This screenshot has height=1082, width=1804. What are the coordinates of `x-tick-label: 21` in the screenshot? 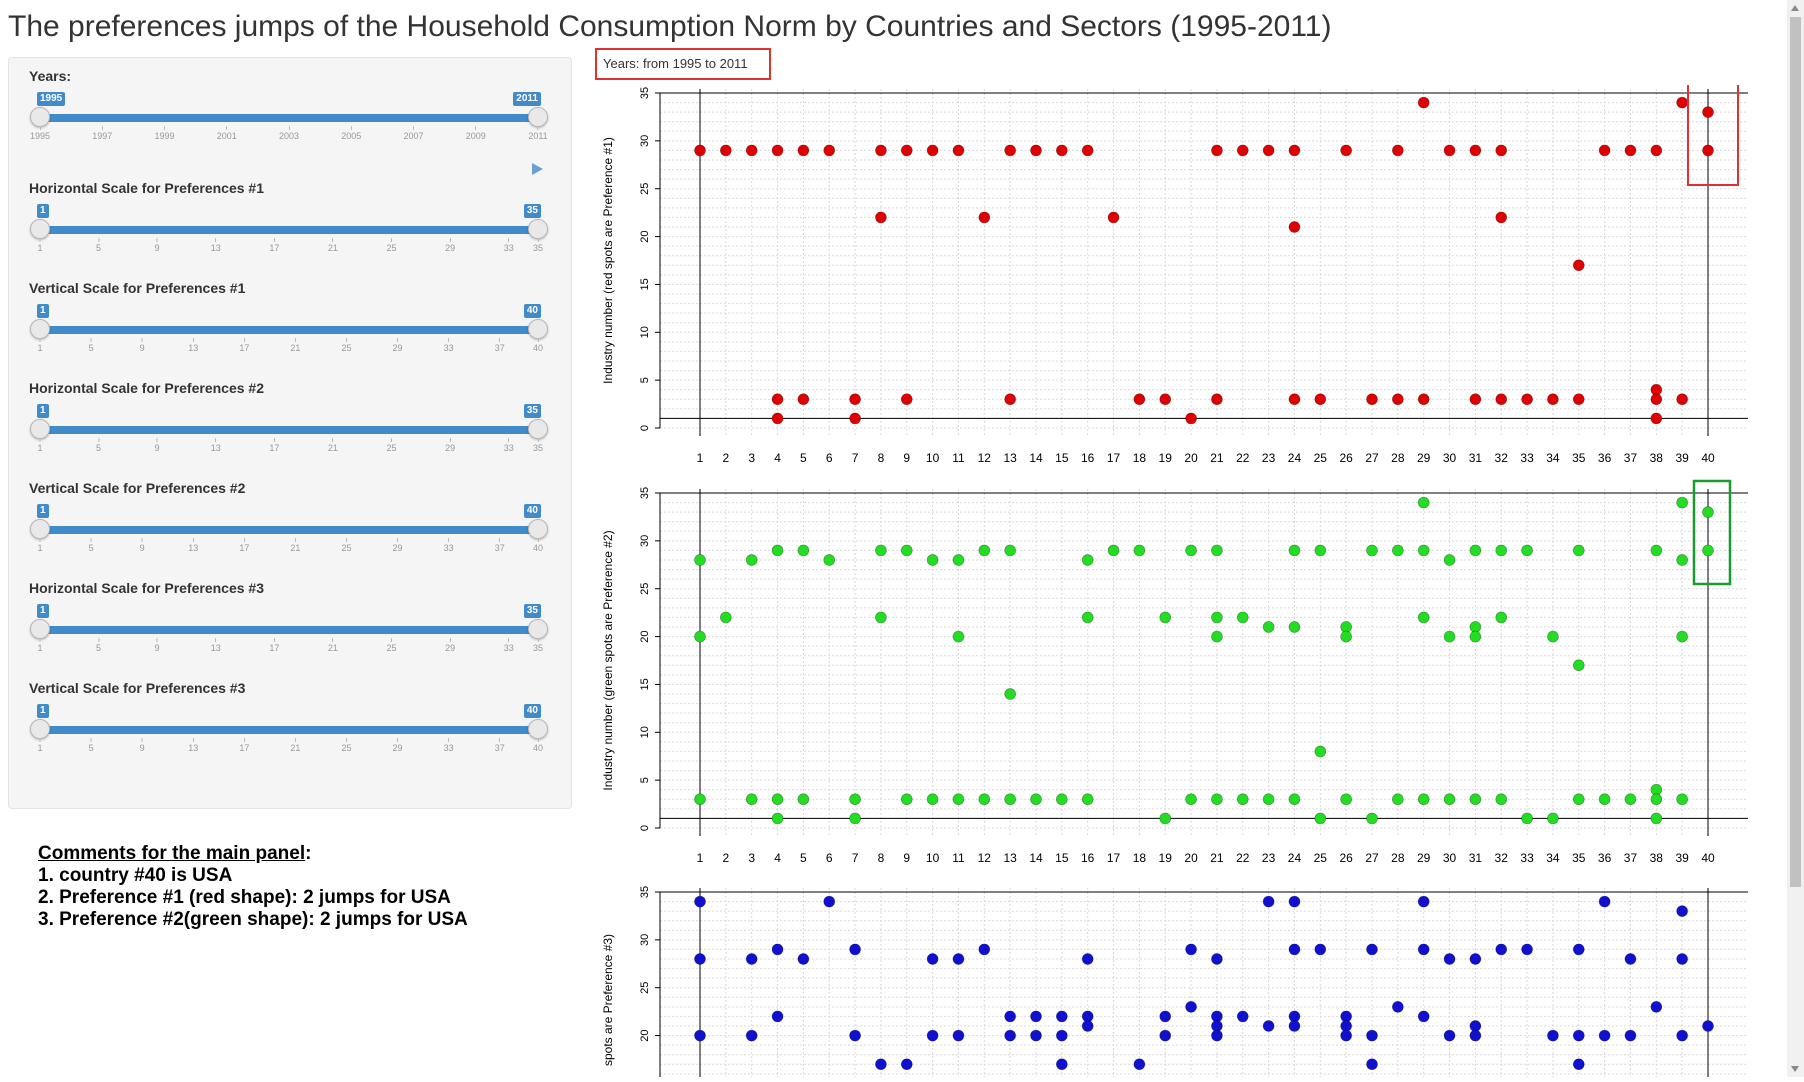 It's located at (1217, 458).